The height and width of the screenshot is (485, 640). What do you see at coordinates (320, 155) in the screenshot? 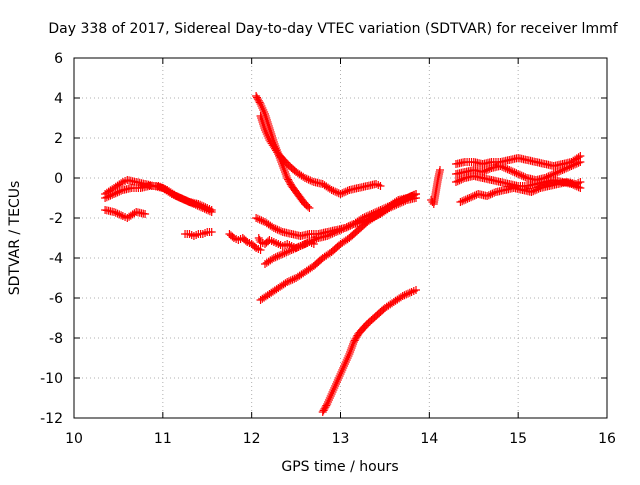
I see `series-track-h` at bounding box center [320, 155].